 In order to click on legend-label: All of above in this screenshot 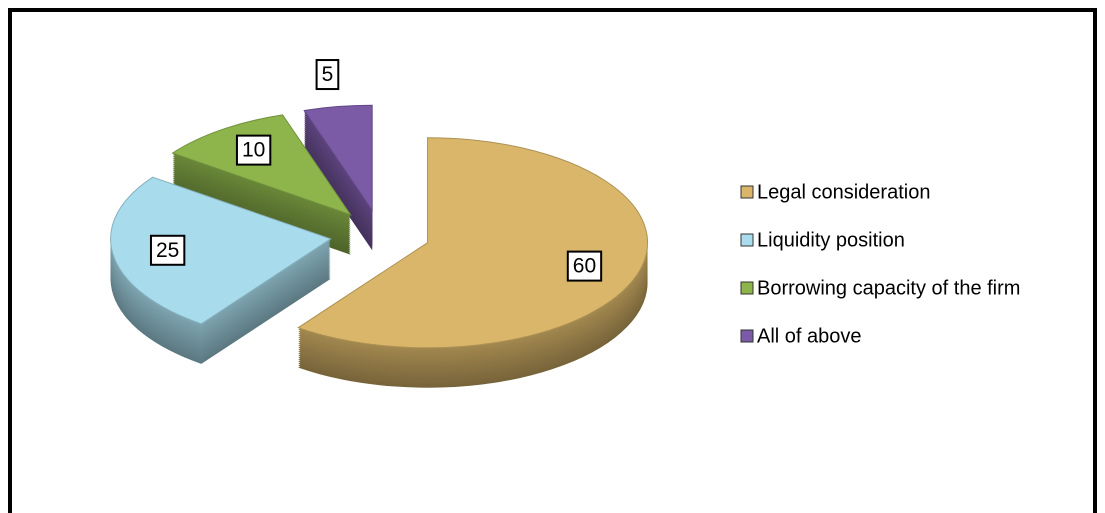, I will do `click(809, 336)`.